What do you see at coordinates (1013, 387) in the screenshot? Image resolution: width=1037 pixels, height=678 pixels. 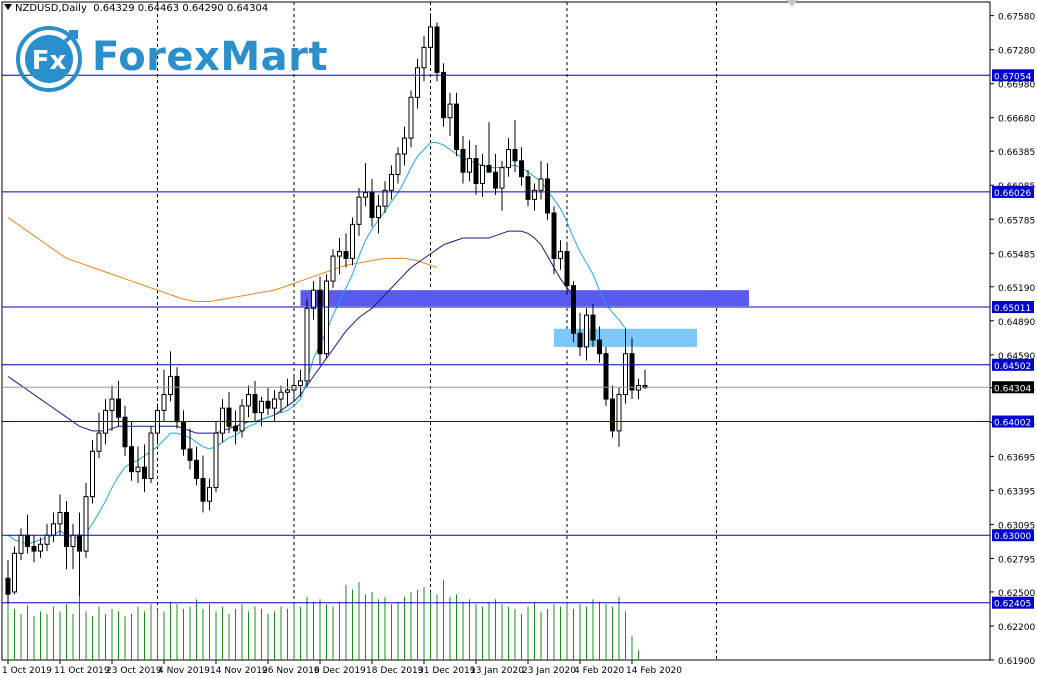 I see `current-price-label-box` at bounding box center [1013, 387].